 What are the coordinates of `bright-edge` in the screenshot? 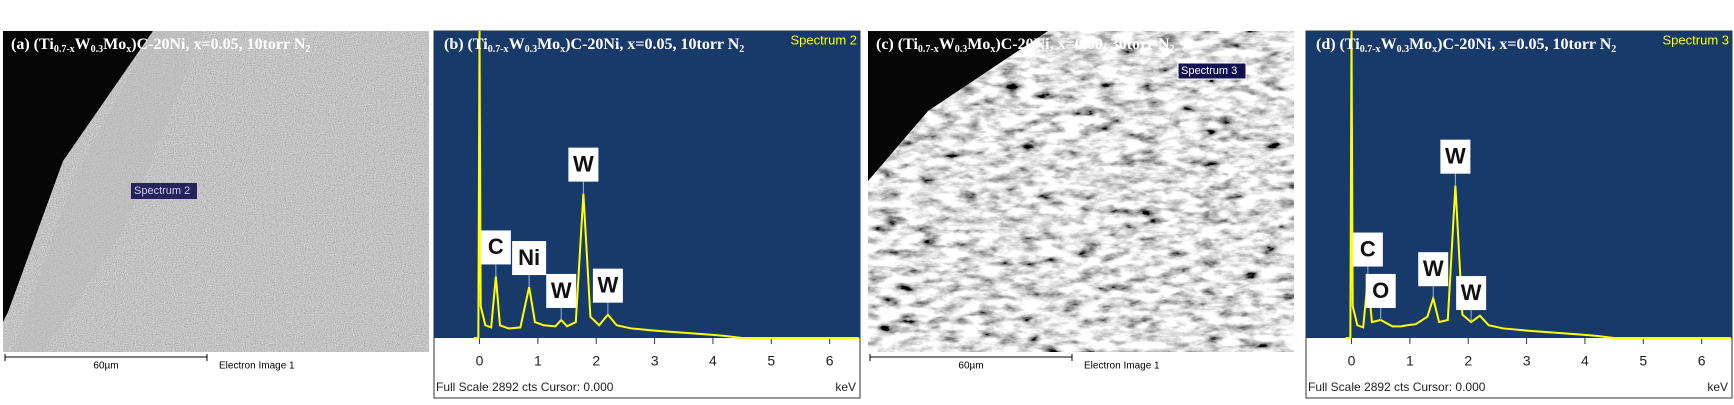 It's located at (108, 191).